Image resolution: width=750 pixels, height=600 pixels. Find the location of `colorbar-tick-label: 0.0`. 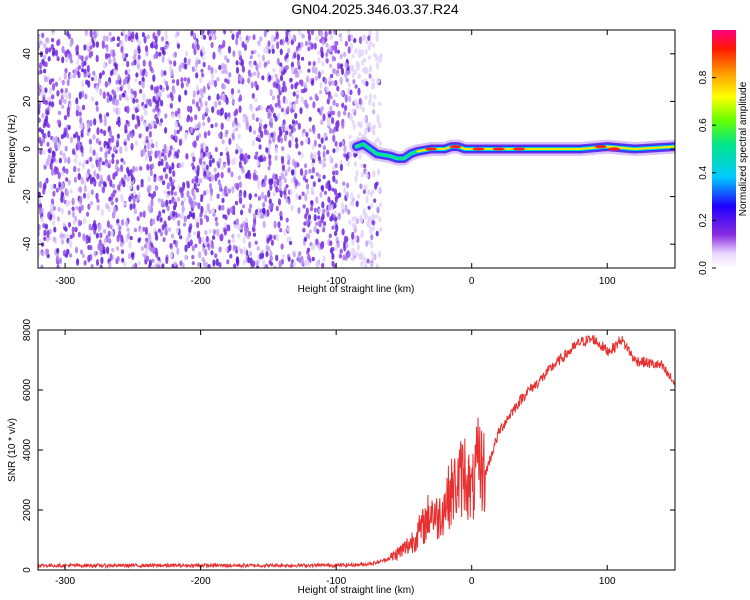

colorbar-tick-label: 0.0 is located at coordinates (703, 268).